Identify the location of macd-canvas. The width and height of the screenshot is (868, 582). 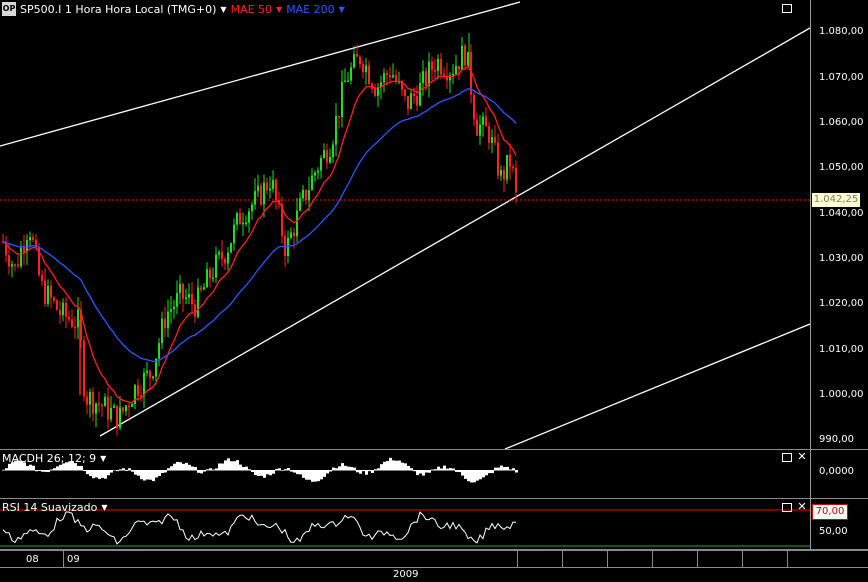
(405, 474).